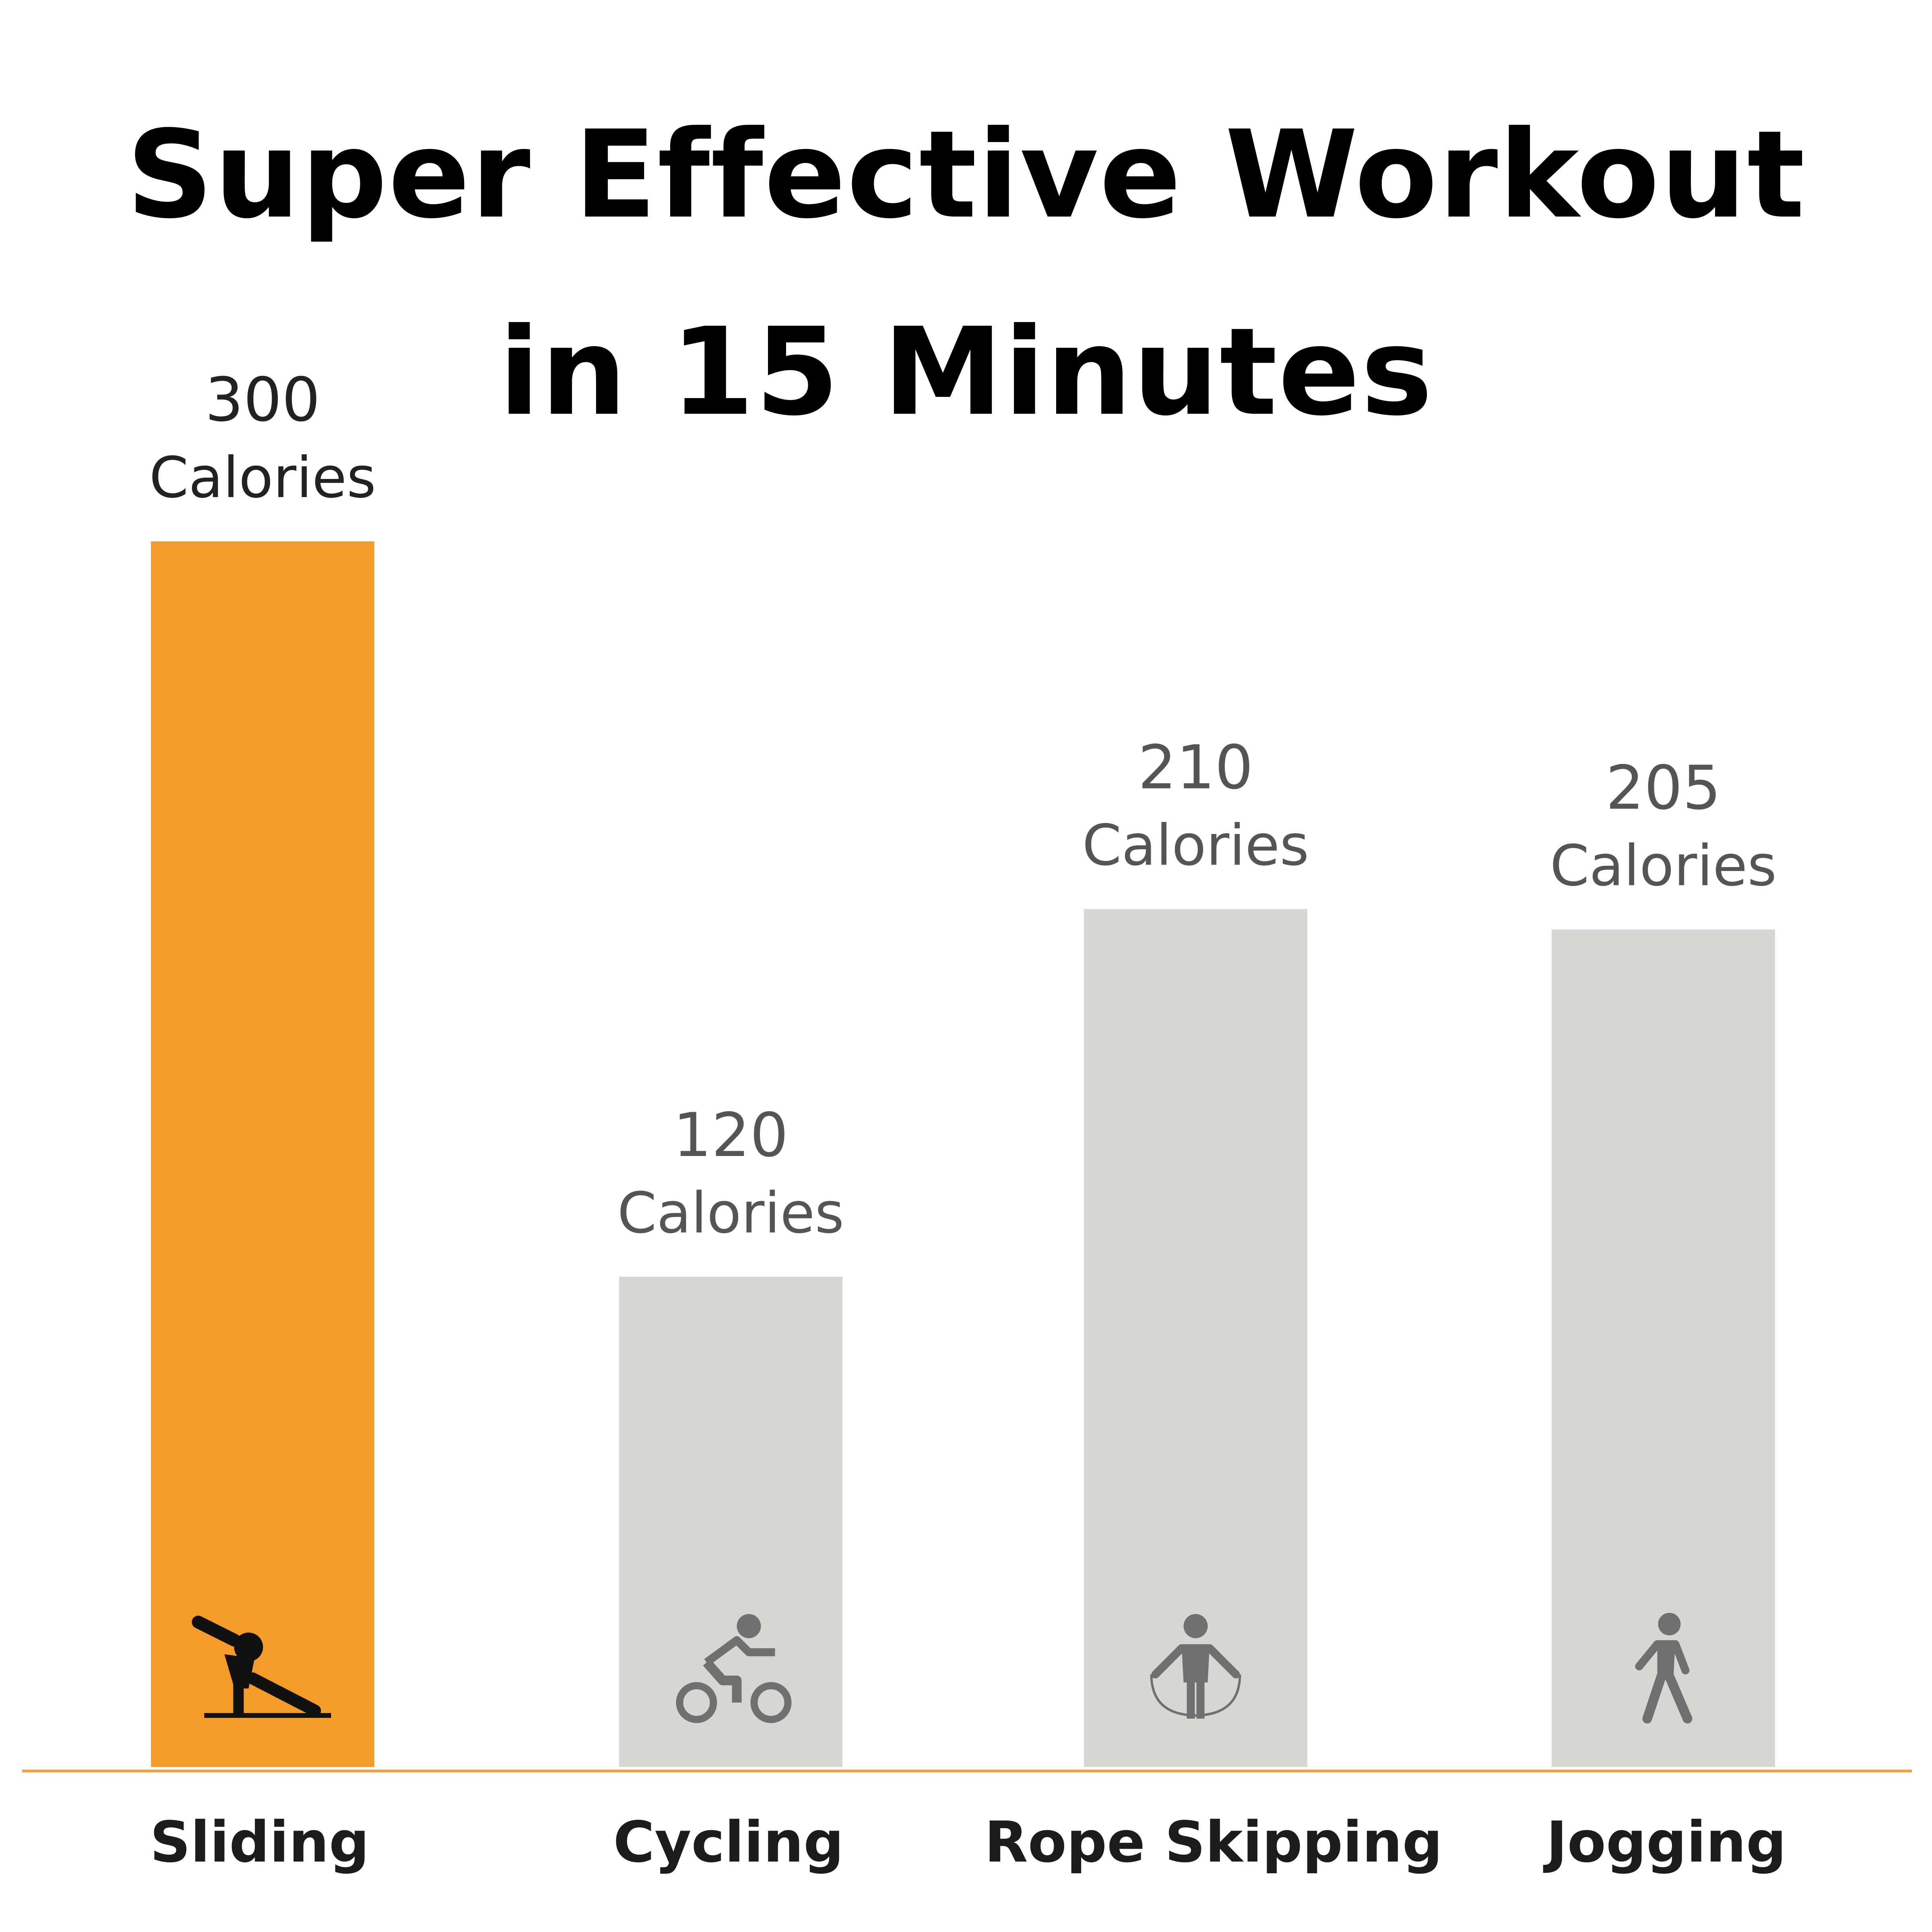 The image size is (1932, 1932). Describe the element at coordinates (966, 175) in the screenshot. I see `chart-title-line-1: Super Effective Workout` at that location.